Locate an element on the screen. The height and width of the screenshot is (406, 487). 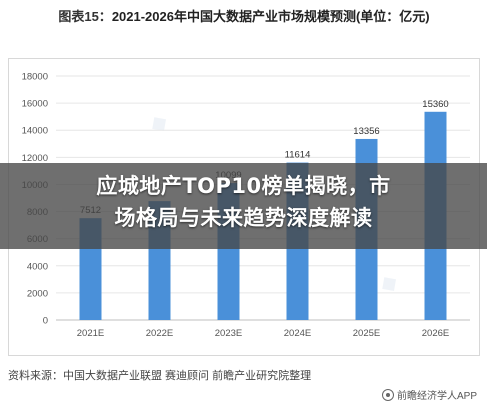
bar-value-label: 11614 is located at coordinates (298, 155).